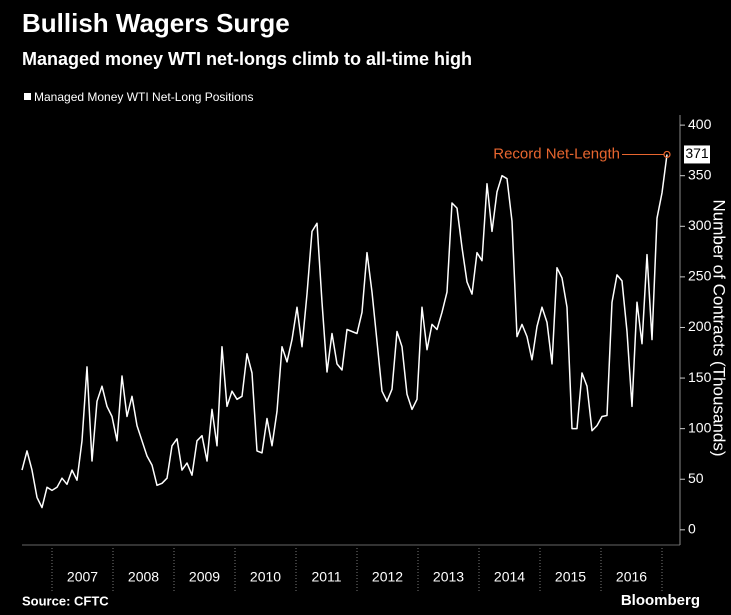 Image resolution: width=731 pixels, height=615 pixels. Describe the element at coordinates (696, 478) in the screenshot. I see `y-tick-label: 50` at that location.